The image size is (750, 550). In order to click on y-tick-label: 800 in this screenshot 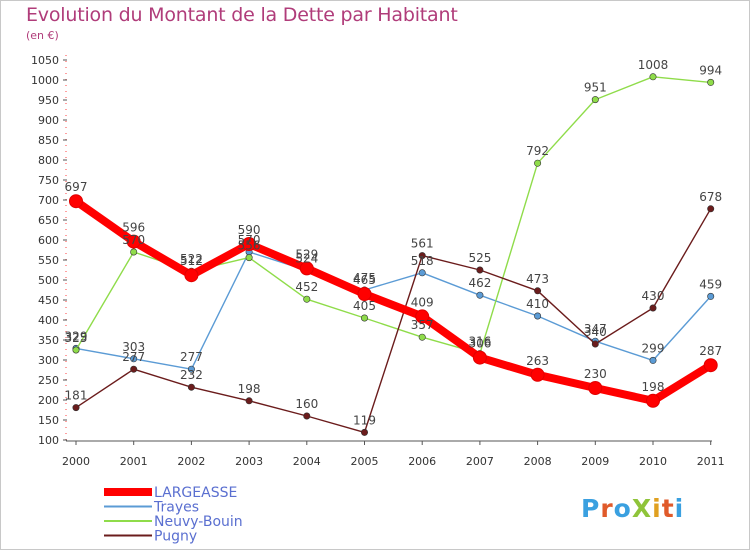, I will do `click(48, 160)`.